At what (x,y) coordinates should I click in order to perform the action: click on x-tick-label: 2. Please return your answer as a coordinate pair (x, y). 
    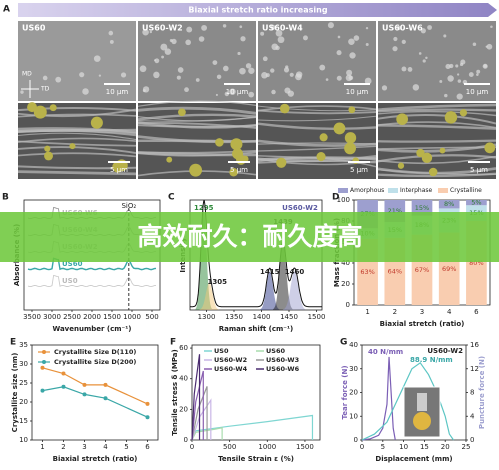
    Looking at the image, I should click on (63, 447).